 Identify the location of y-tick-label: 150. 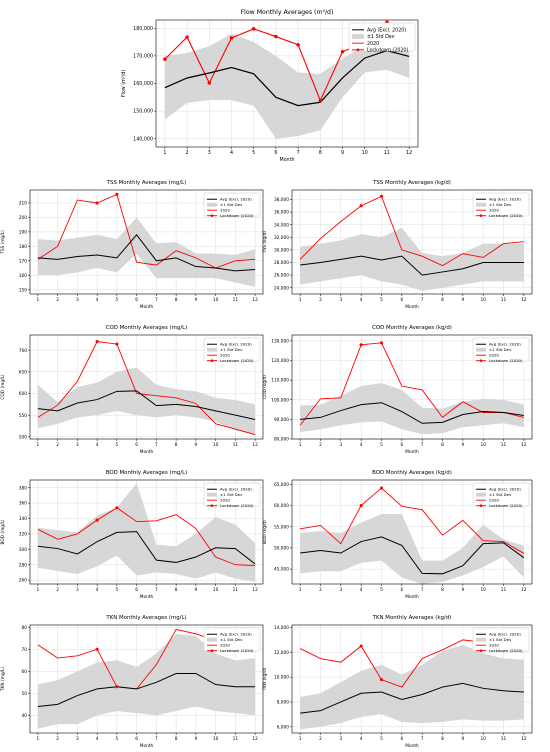
(23, 290).